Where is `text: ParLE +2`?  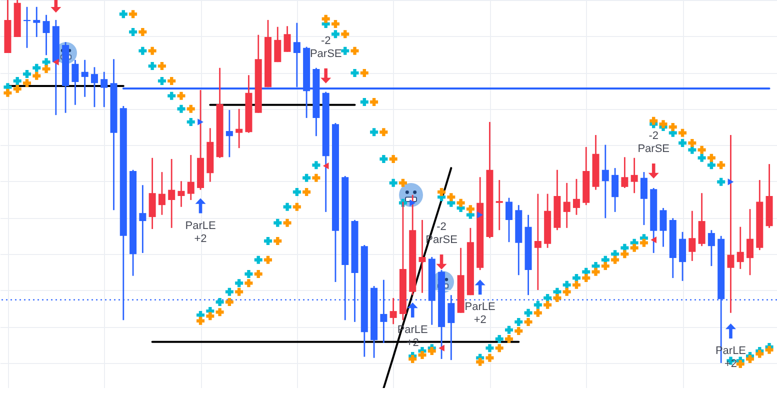
text: ParLE +2 is located at coordinates (200, 232).